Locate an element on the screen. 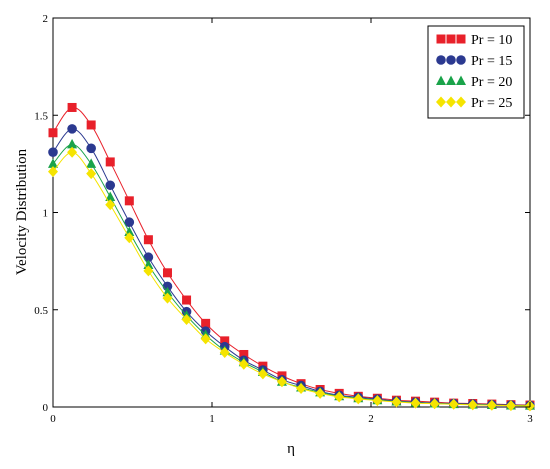 This screenshot has width=550, height=469. legend-item: Pr = 15 is located at coordinates (474, 61).